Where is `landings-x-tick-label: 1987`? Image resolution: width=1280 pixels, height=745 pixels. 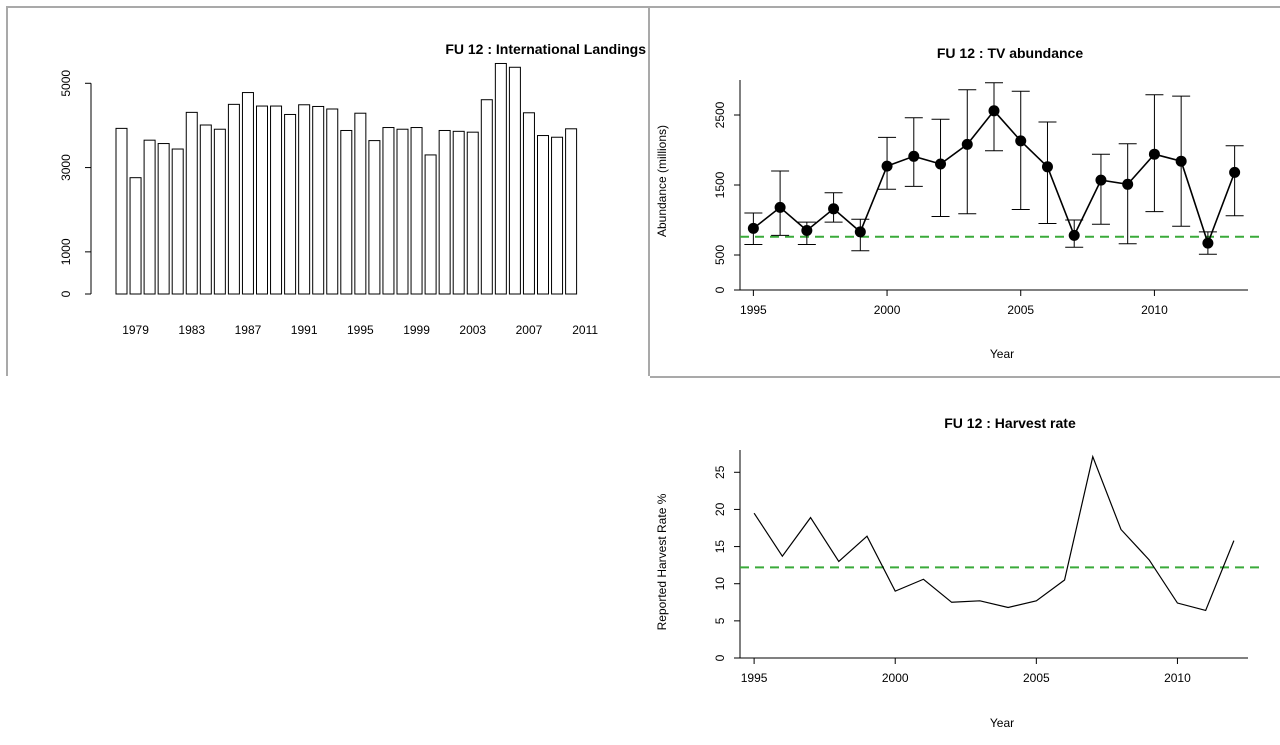
landings-x-tick-label: 1987 is located at coordinates (248, 330).